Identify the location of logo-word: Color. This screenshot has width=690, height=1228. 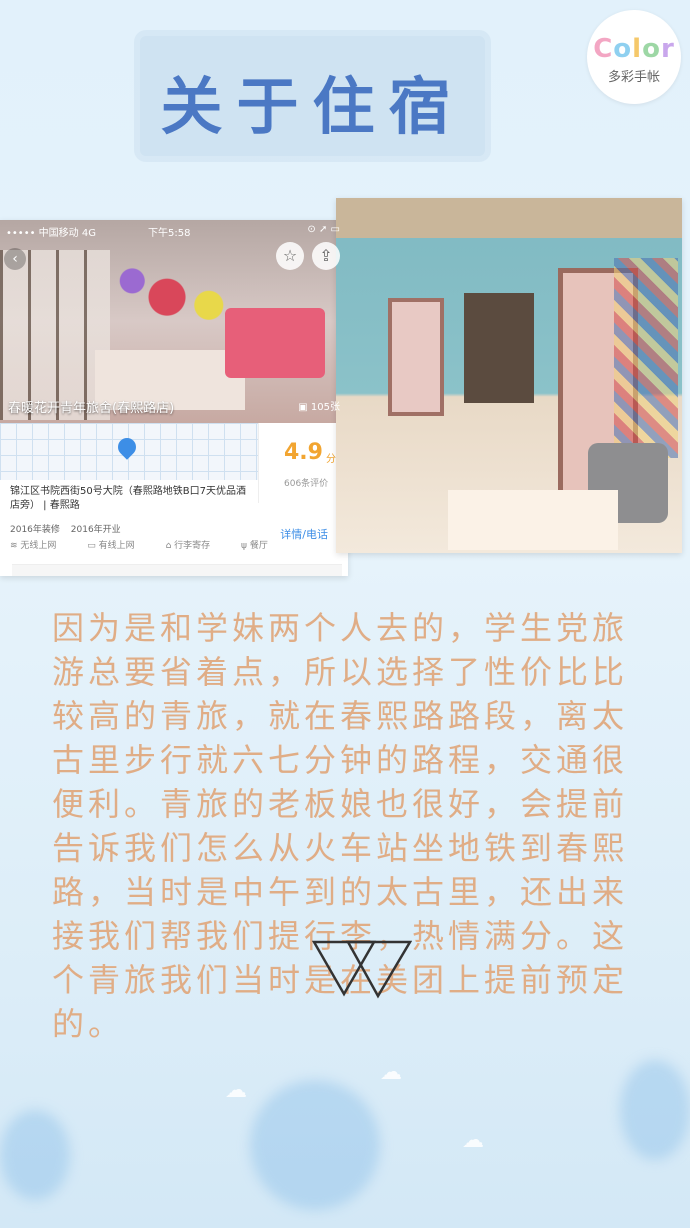
(634, 49).